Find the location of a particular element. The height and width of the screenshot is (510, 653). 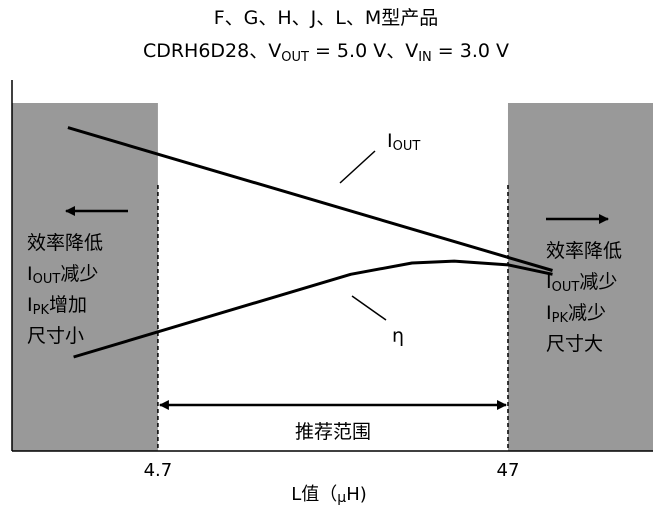

title2-prefix: CDRH6D28、V is located at coordinates (212, 51).